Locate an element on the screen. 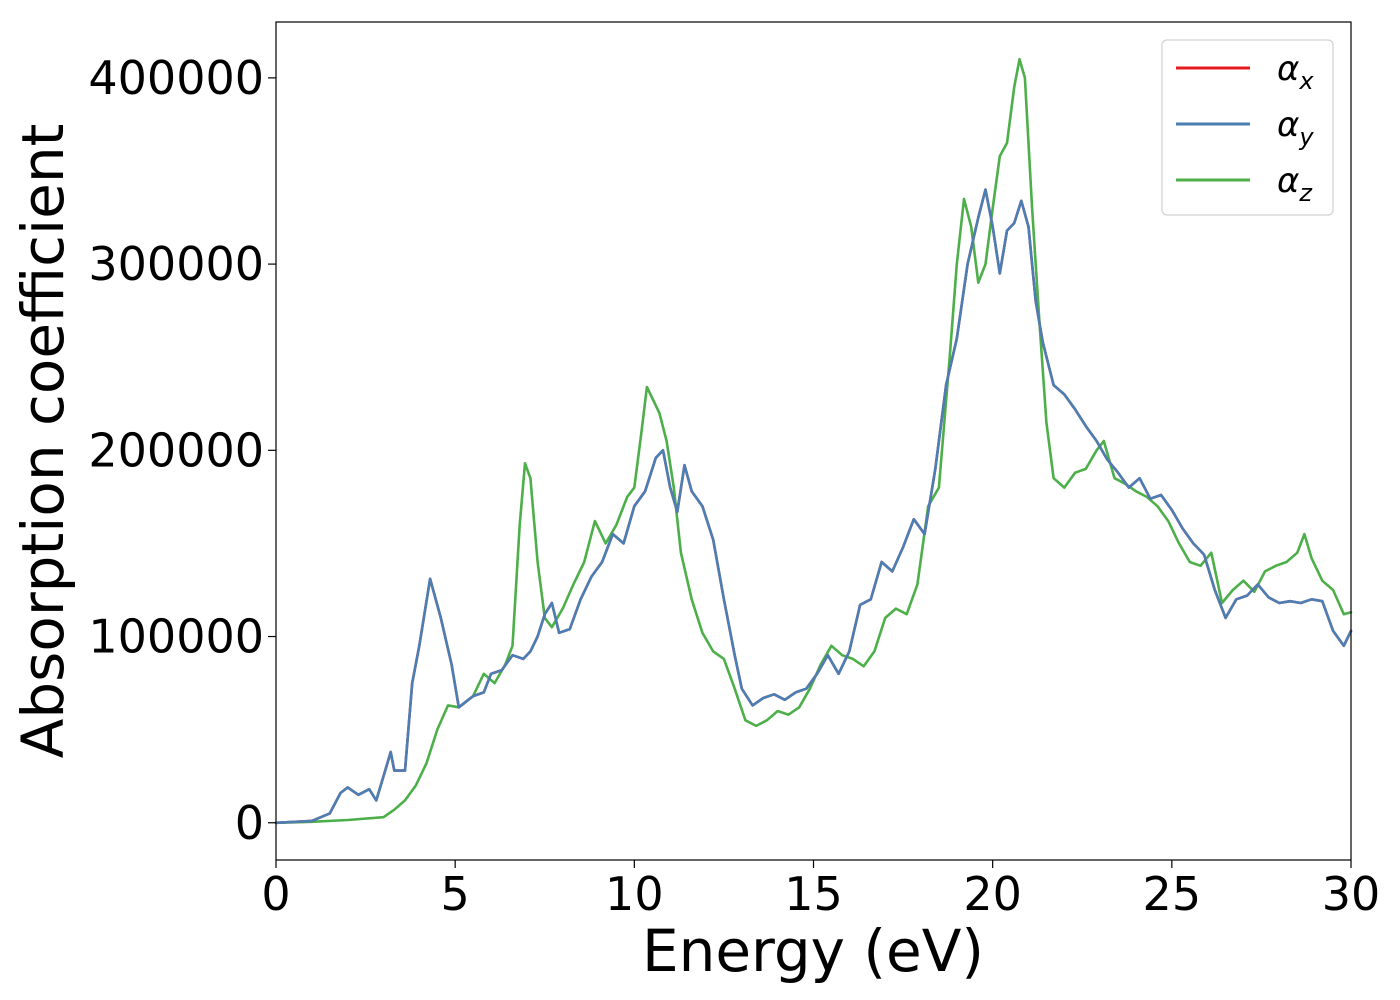 The image size is (1400, 1000). legend-box is located at coordinates (1247, 127).